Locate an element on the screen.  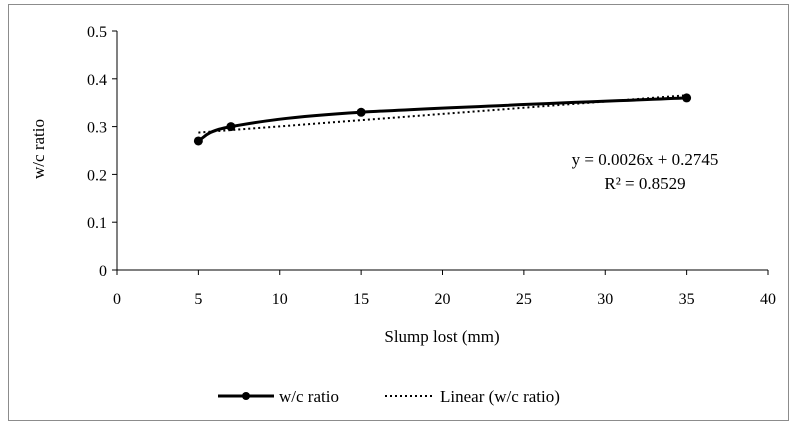
x-tick-label: 35 is located at coordinates (687, 299).